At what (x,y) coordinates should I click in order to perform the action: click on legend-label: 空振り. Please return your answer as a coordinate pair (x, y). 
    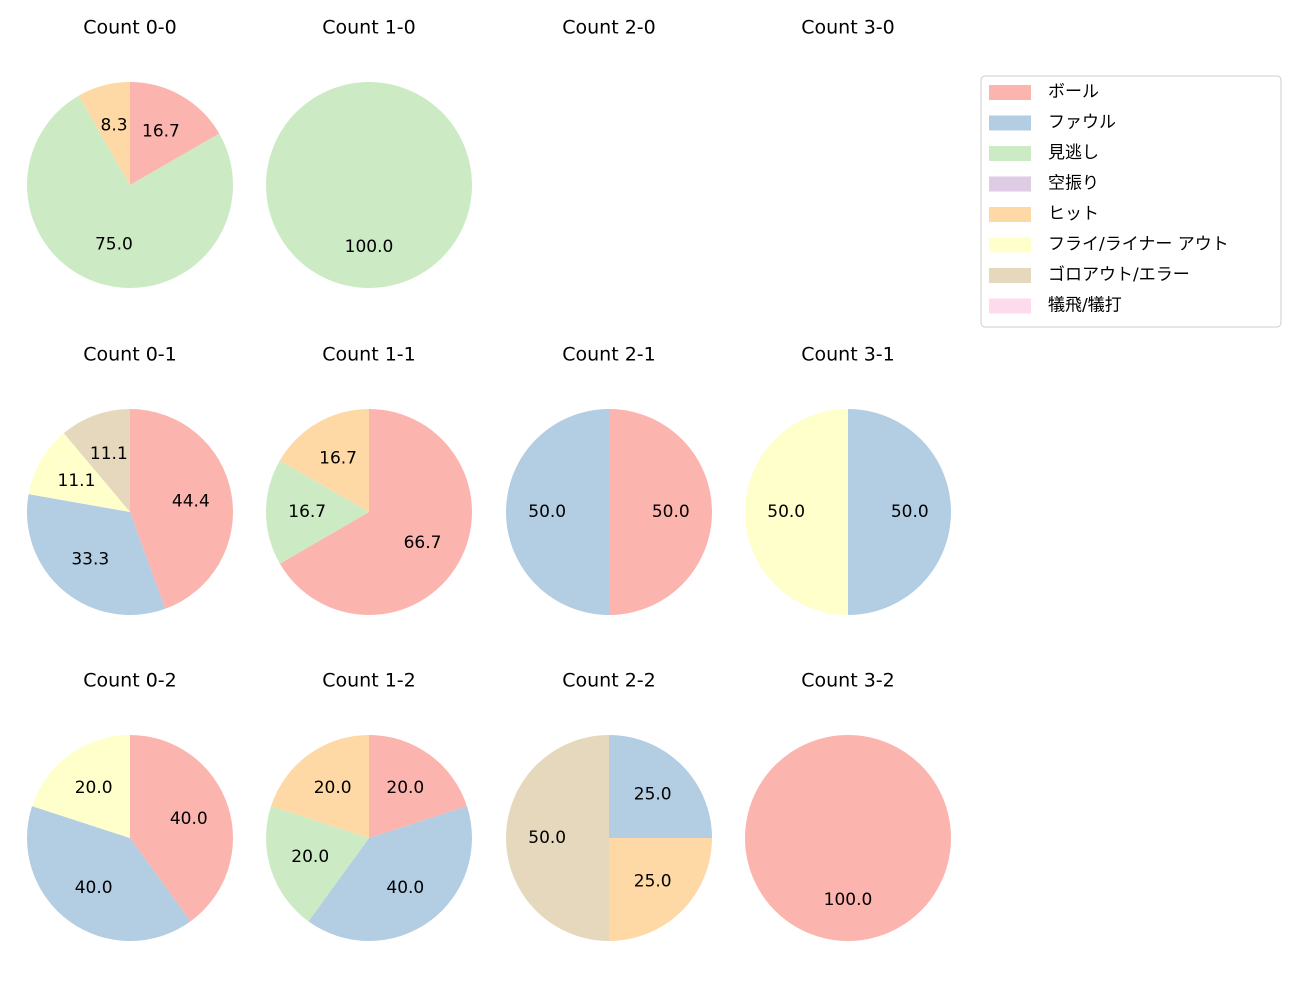
    Looking at the image, I should click on (1073, 184).